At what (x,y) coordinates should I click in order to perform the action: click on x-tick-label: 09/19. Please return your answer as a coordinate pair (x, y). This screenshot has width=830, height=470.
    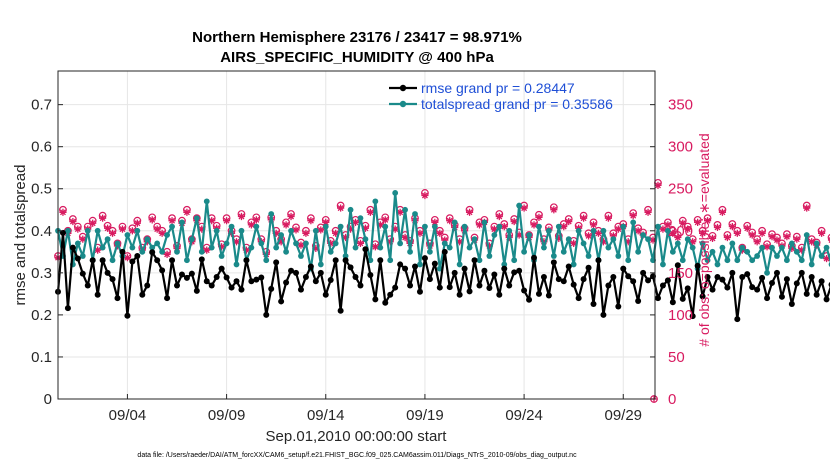
    Looking at the image, I should click on (425, 415).